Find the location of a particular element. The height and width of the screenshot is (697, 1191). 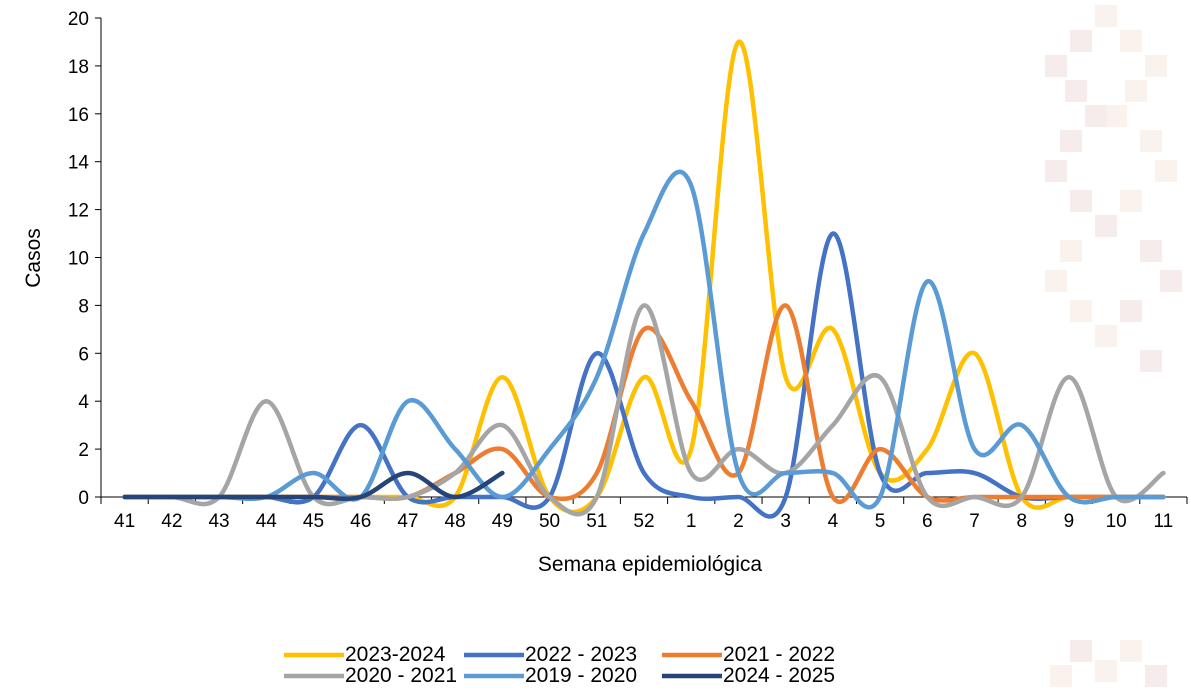

y-tick-label: 14 is located at coordinates (79, 163).